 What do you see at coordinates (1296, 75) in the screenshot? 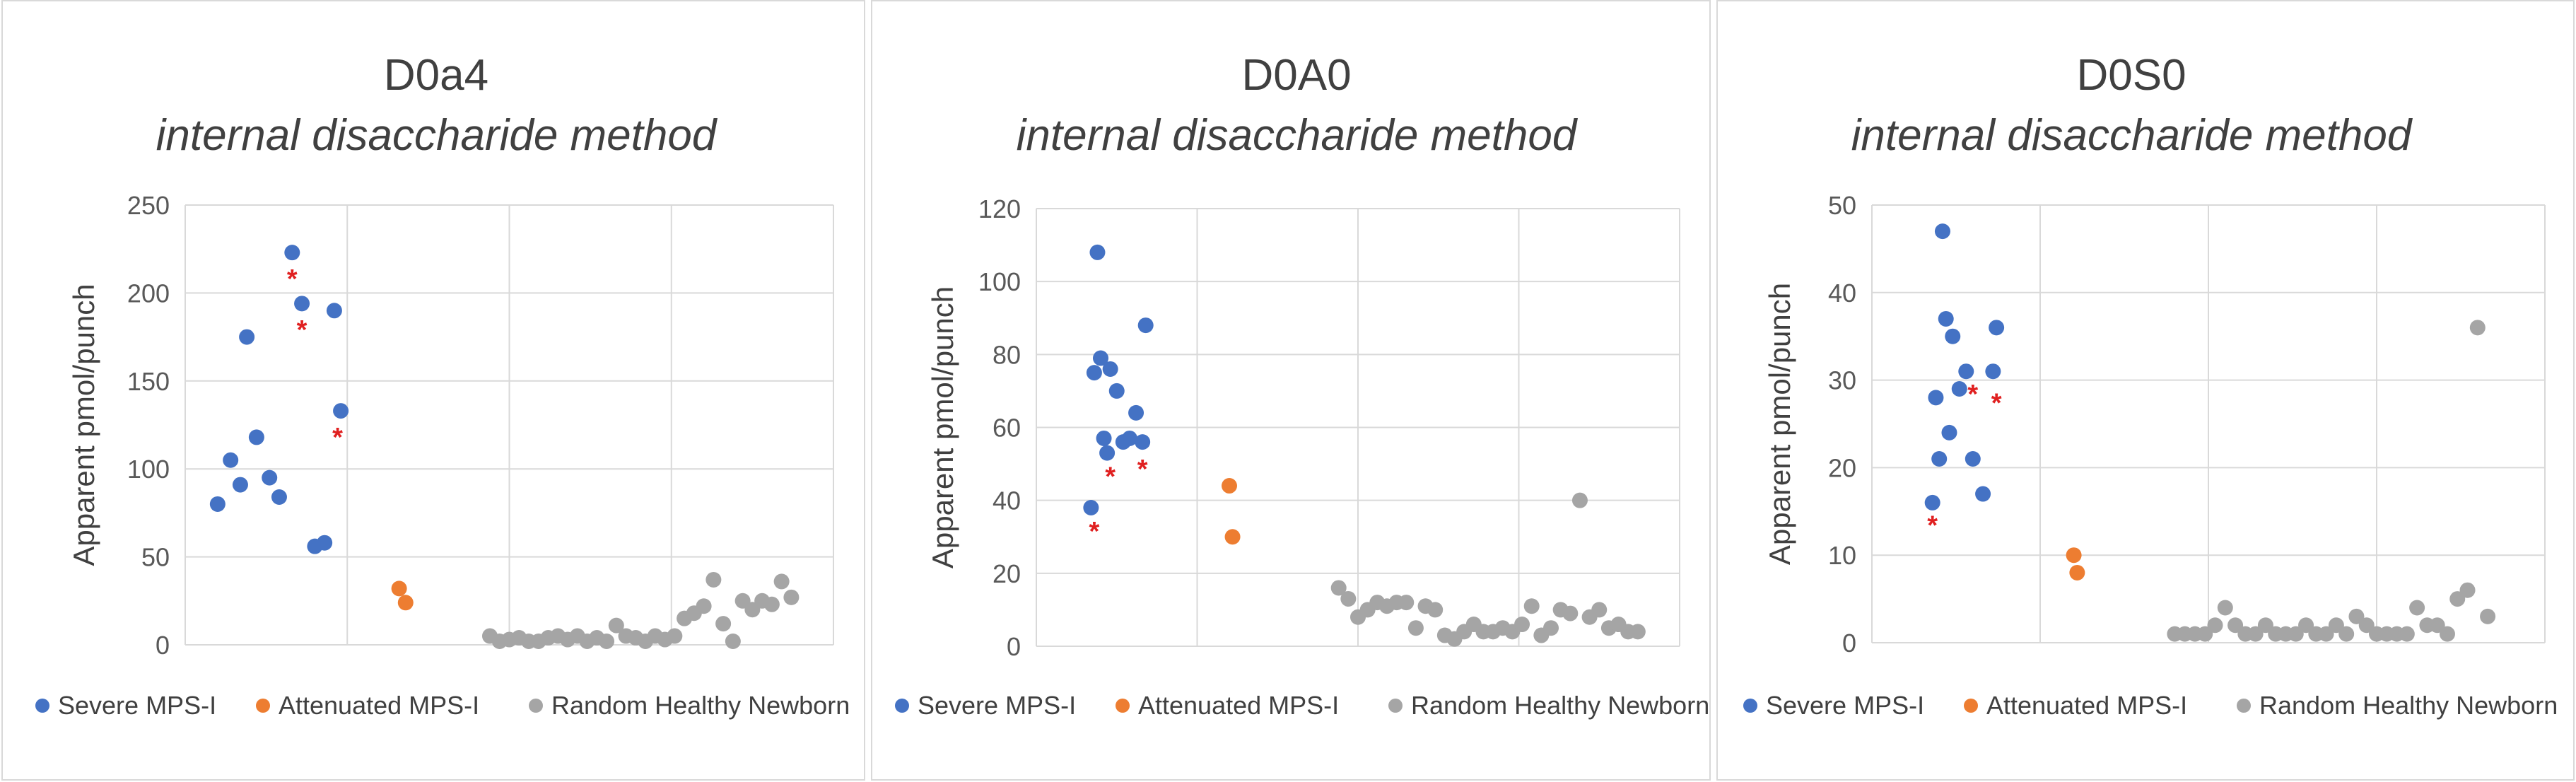
I see `chart-title: D0A0` at bounding box center [1296, 75].